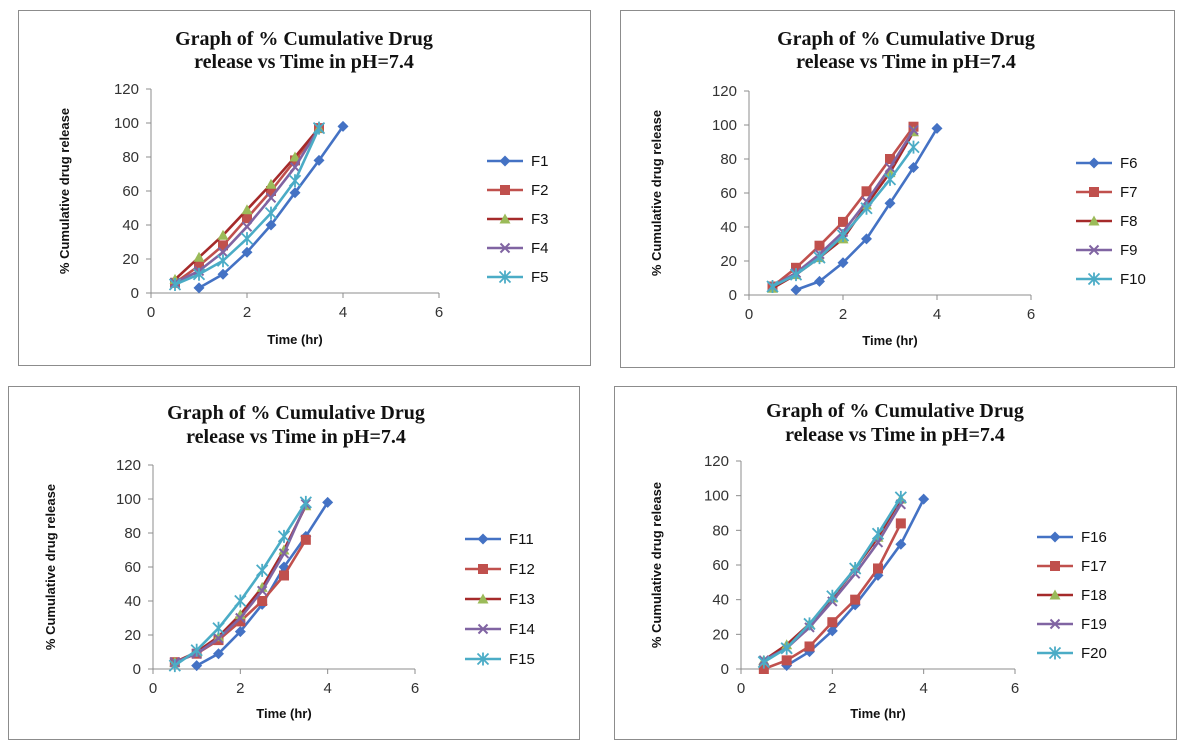 The width and height of the screenshot is (1177, 741). Describe the element at coordinates (522, 659) in the screenshot. I see `legend-label: F15` at that location.